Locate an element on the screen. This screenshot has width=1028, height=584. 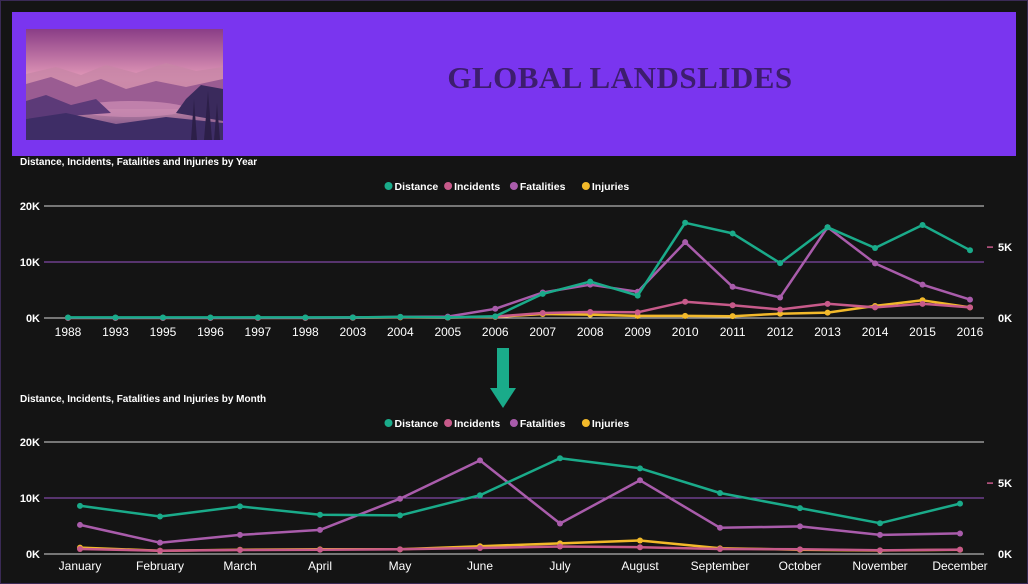
x-tick-label: 2014 is located at coordinates (875, 332).